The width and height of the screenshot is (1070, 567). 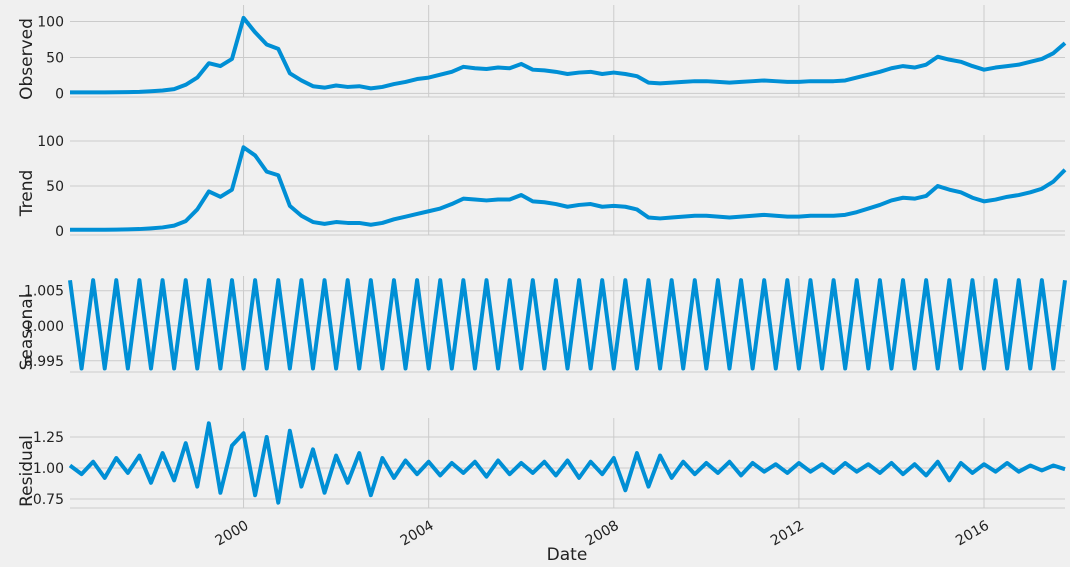 I want to click on y-tick-label: 1.005, so click(x=44, y=292).